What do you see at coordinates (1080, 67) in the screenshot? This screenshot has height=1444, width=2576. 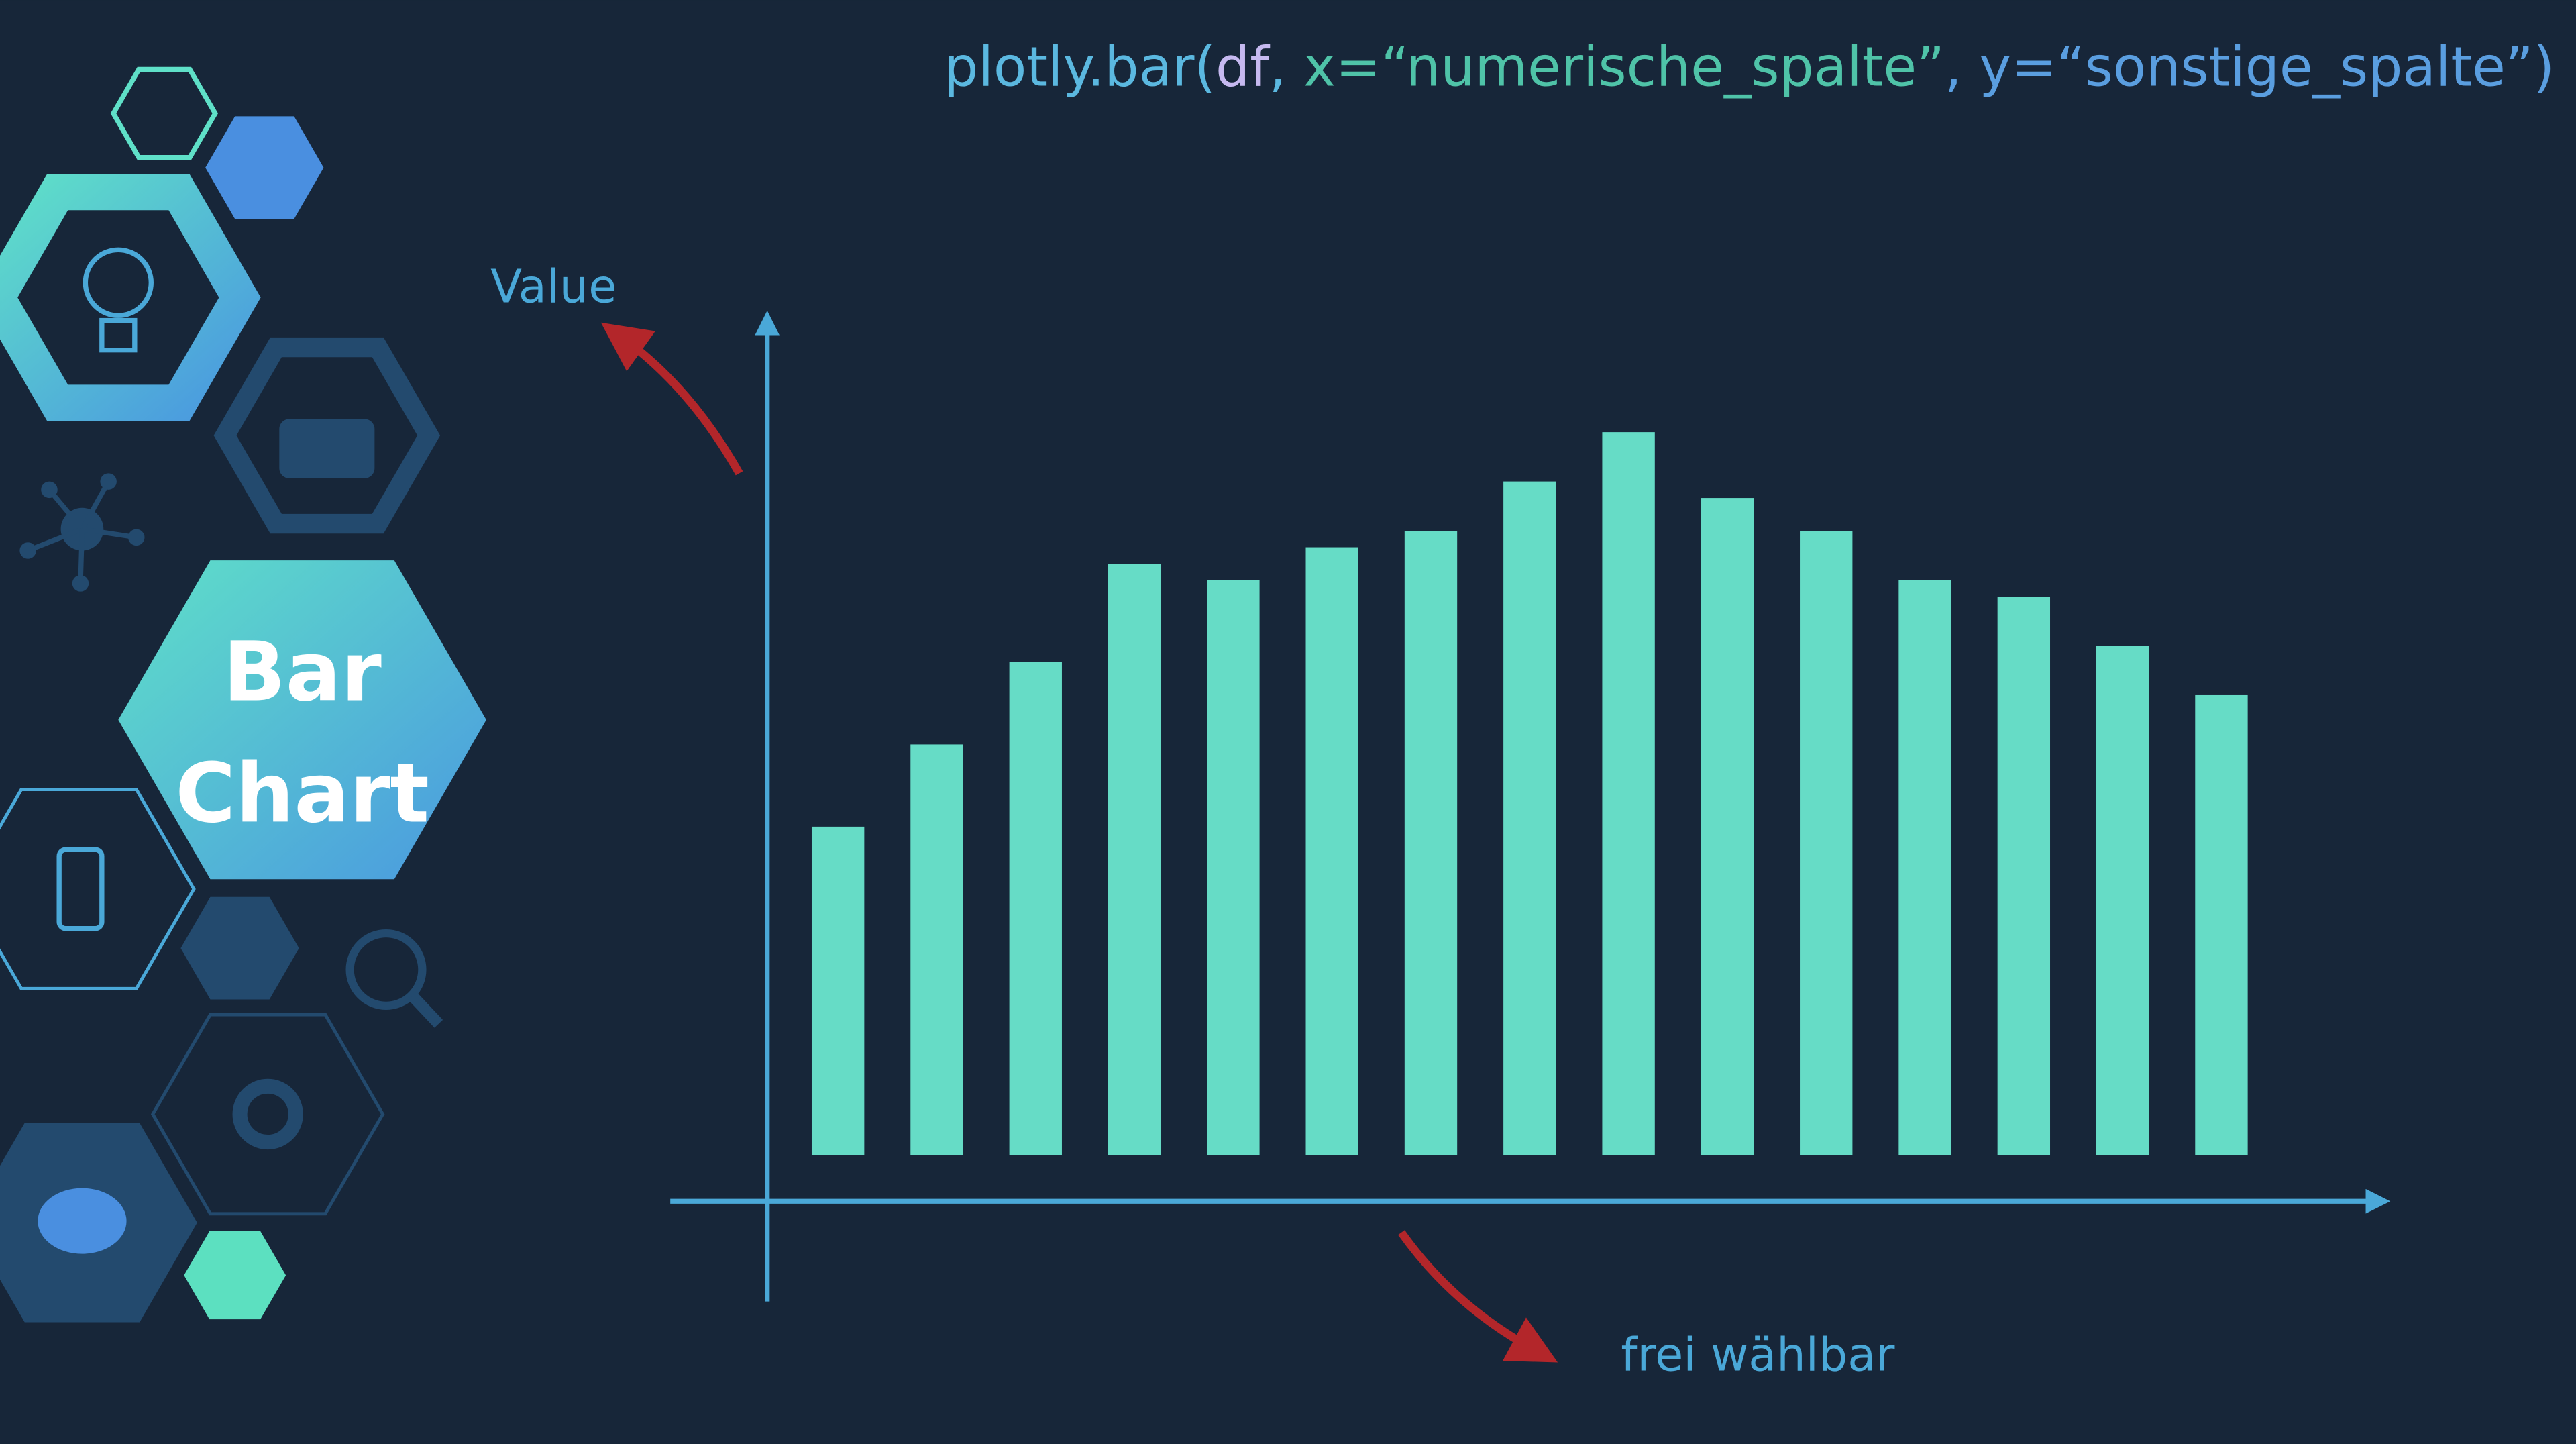 I see `code-part: plotly.bar(` at bounding box center [1080, 67].